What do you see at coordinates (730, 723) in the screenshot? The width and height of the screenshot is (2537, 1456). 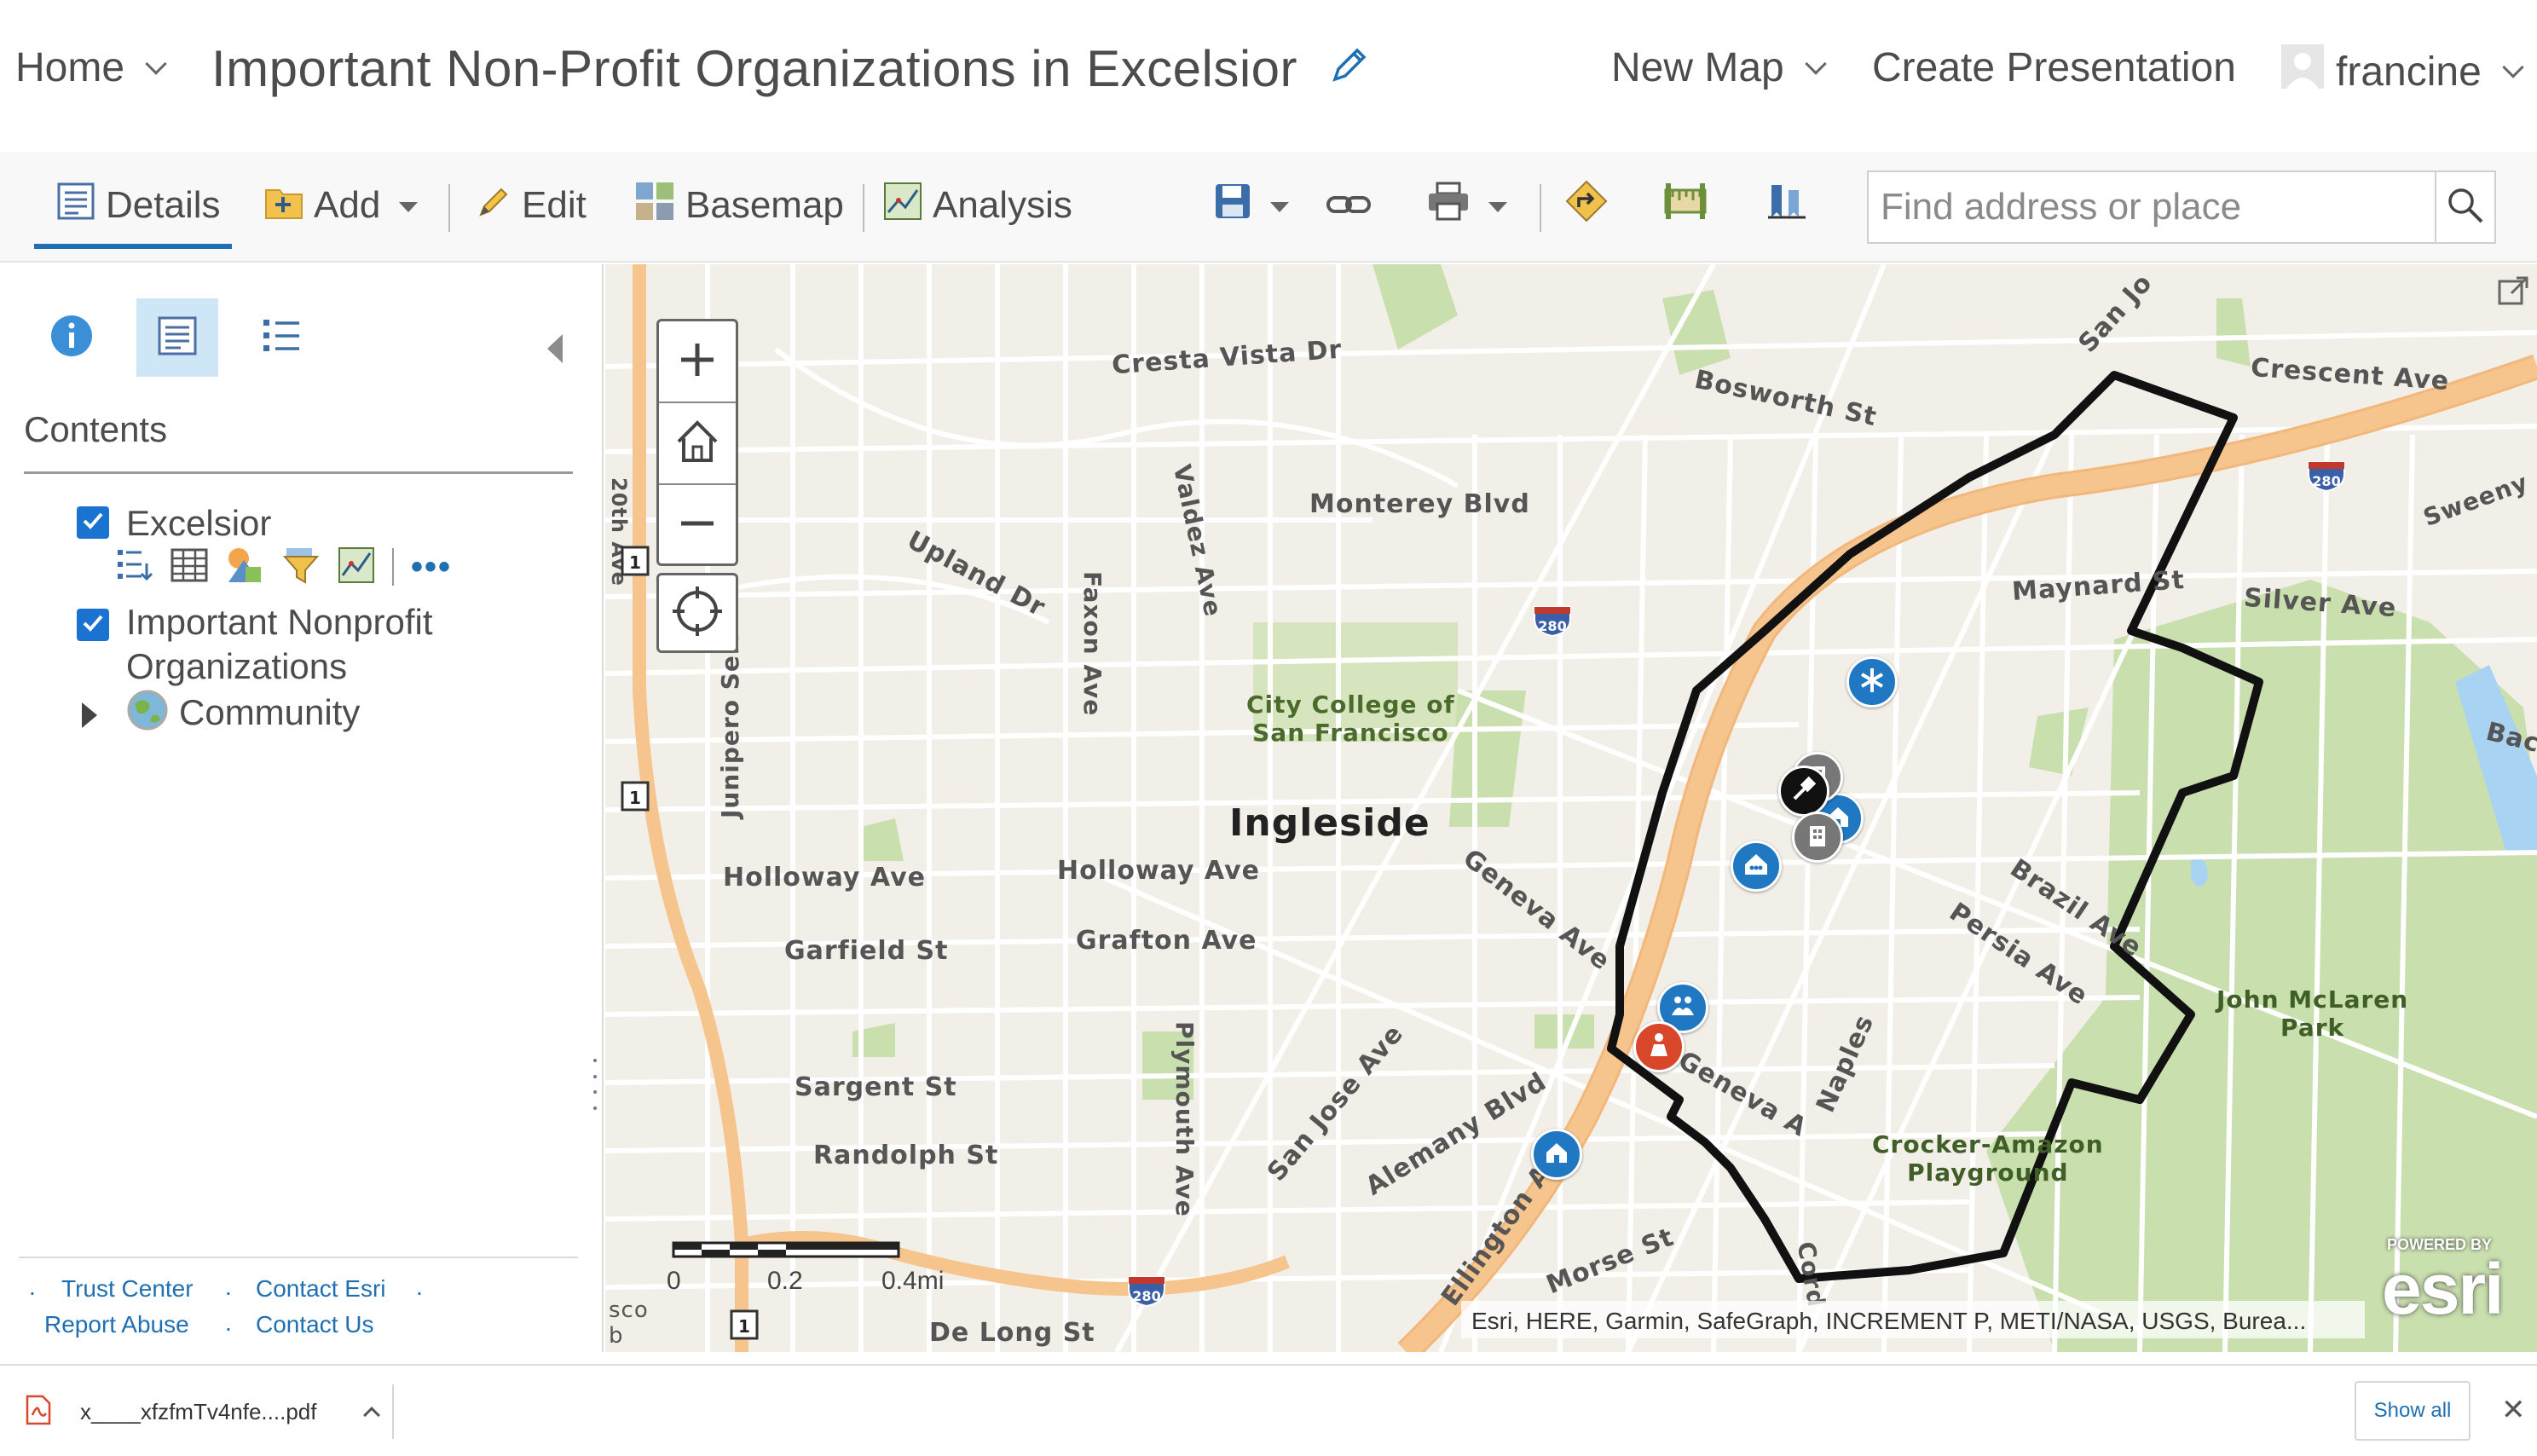 I see `street-label: Junipero Serr` at bounding box center [730, 723].